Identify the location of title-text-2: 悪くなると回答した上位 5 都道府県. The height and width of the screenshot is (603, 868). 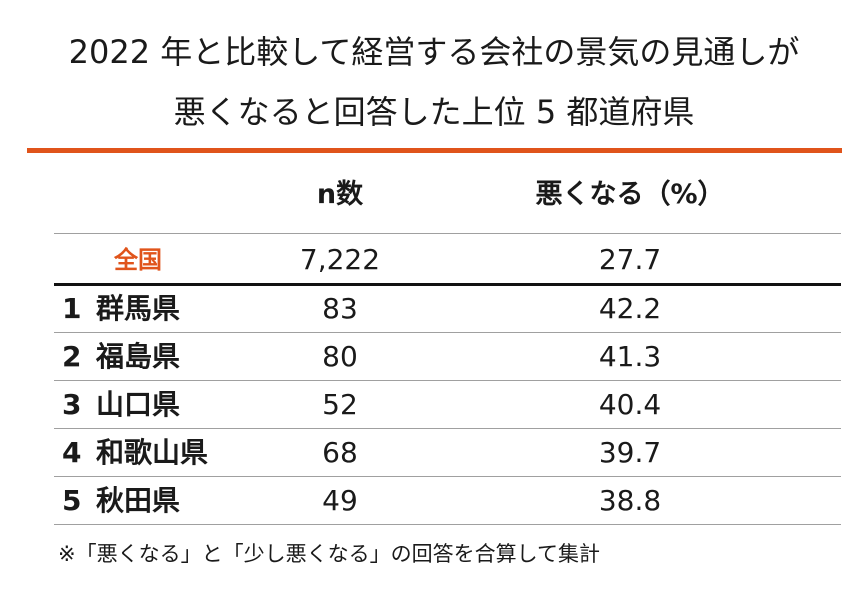
(434, 112).